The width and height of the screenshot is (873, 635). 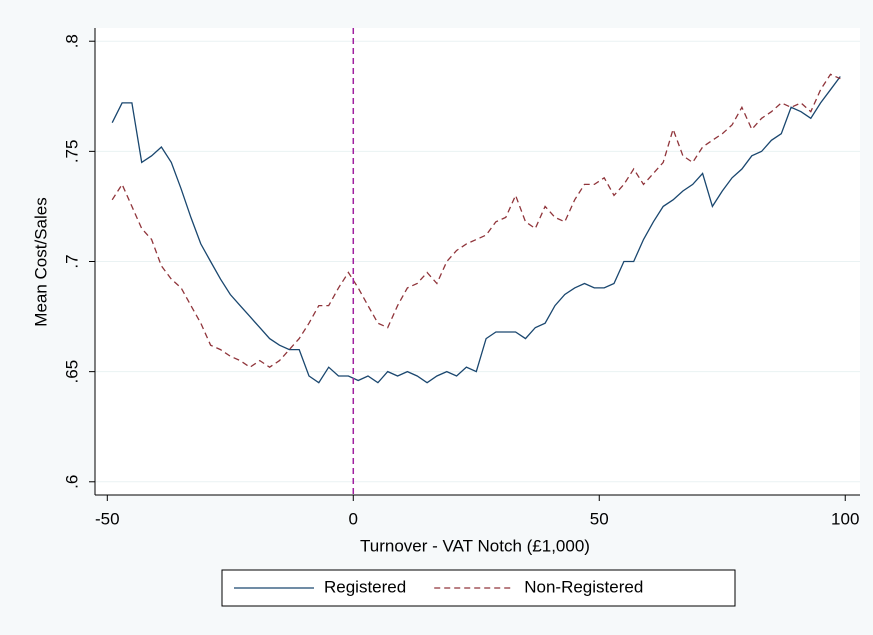 I want to click on y-tick-label: .6, so click(x=71, y=482).